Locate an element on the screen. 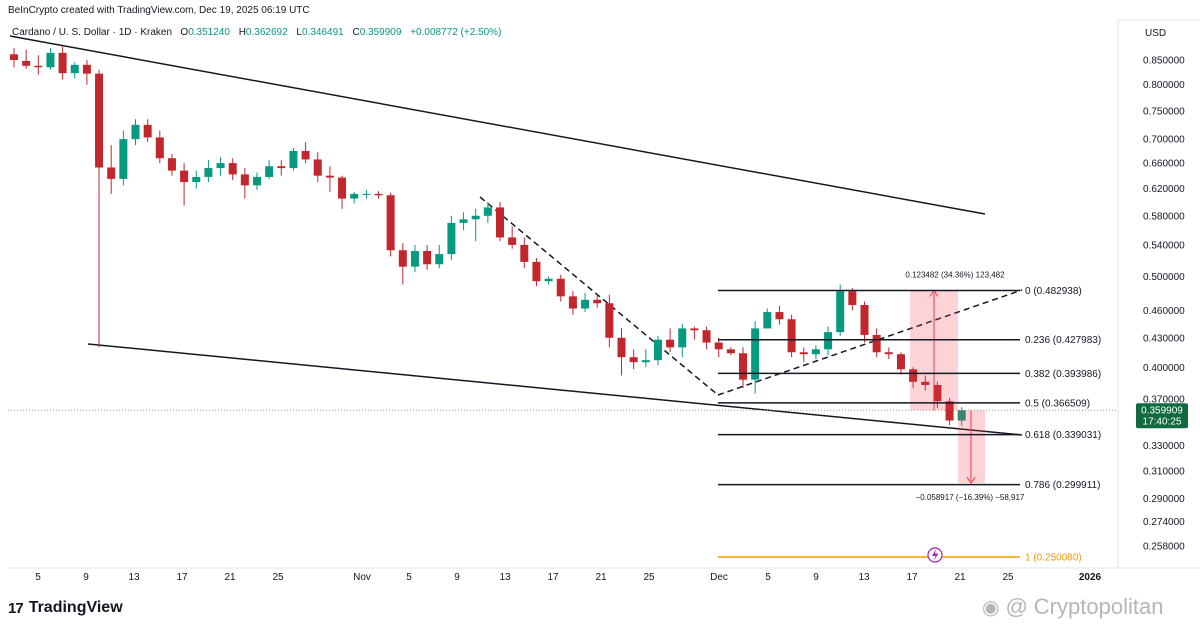 This screenshot has height=631, width=1200. cryptopolitan-watermark: ◉ @ Cryptopolitan is located at coordinates (1072, 607).